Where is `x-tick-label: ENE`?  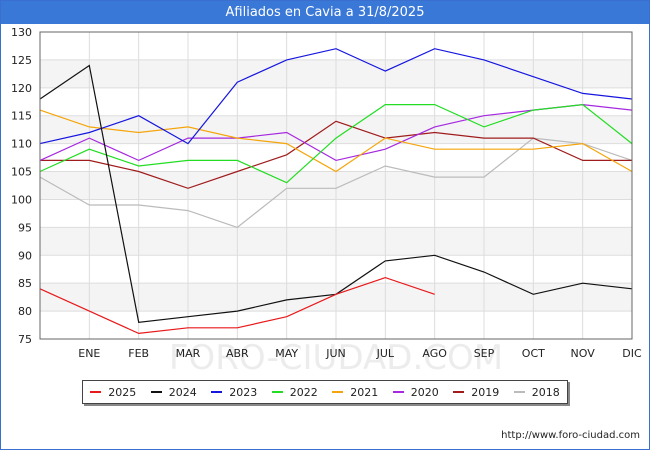
x-tick-label: ENE is located at coordinates (89, 353).